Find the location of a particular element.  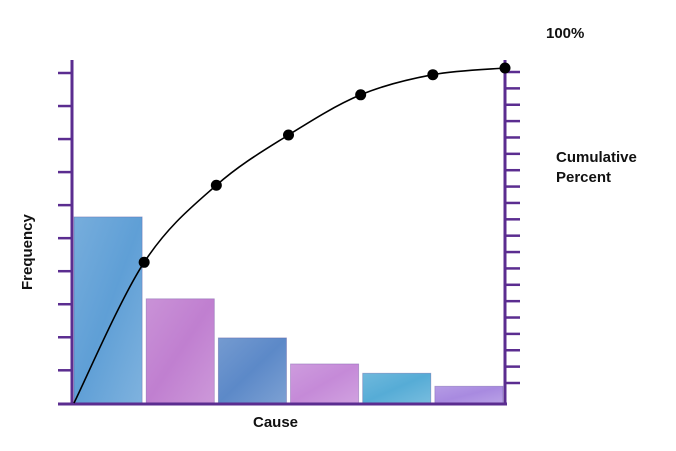

cumulative-max-label: 100% is located at coordinates (565, 33).